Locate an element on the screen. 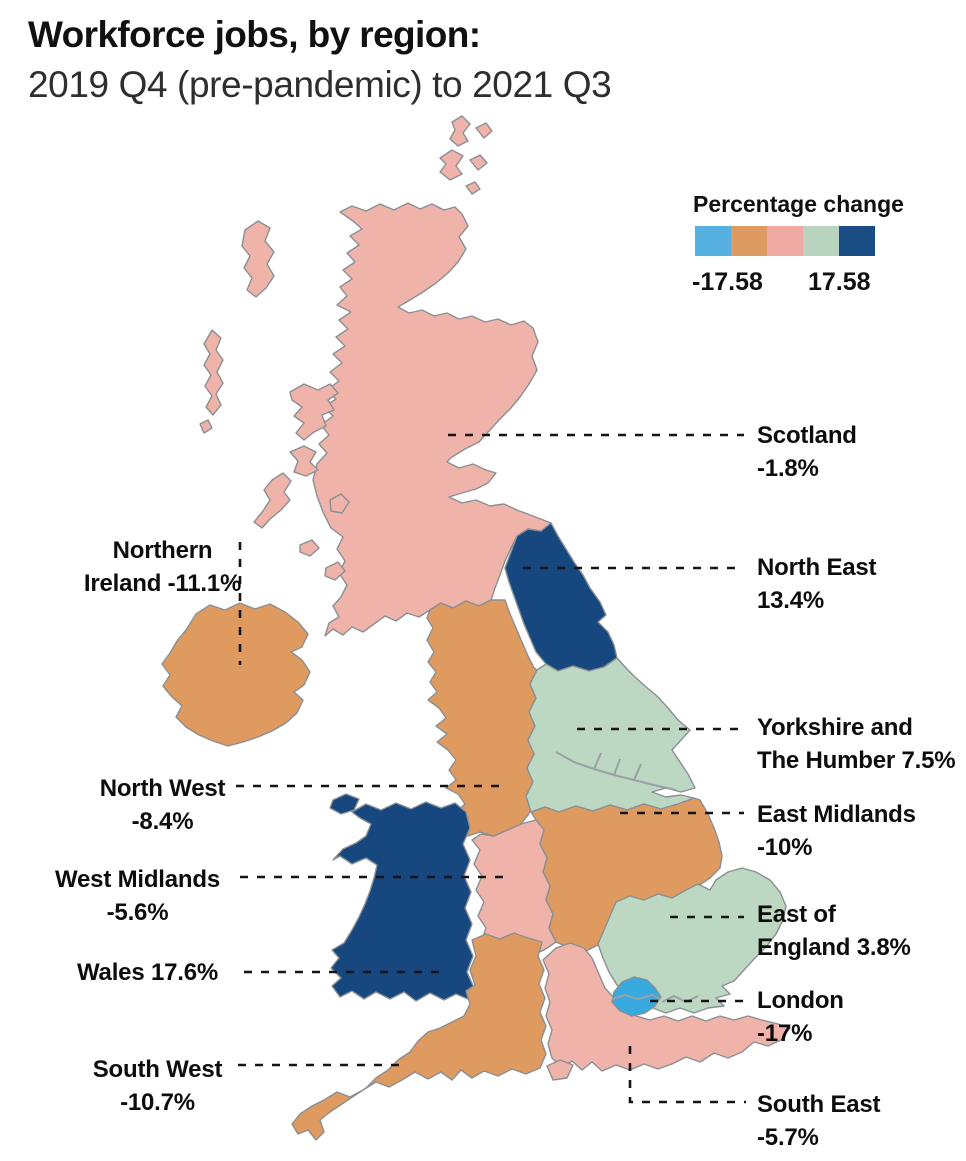 This screenshot has height=1161, width=966. region-scotland-lewis-island is located at coordinates (258, 259).